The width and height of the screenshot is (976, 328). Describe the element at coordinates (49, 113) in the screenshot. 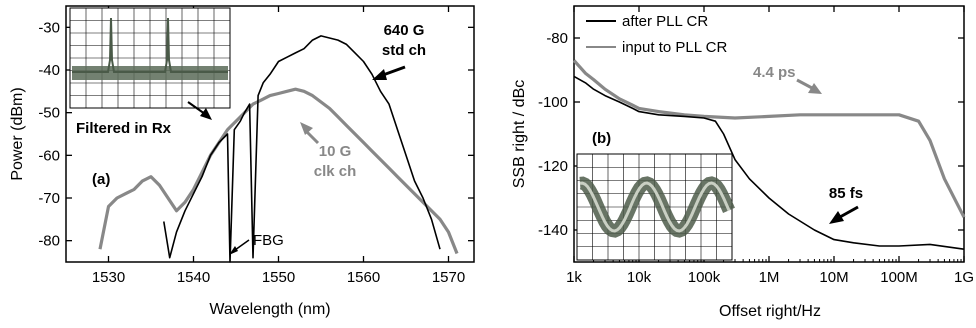

I see `y-tick-label: -50` at that location.